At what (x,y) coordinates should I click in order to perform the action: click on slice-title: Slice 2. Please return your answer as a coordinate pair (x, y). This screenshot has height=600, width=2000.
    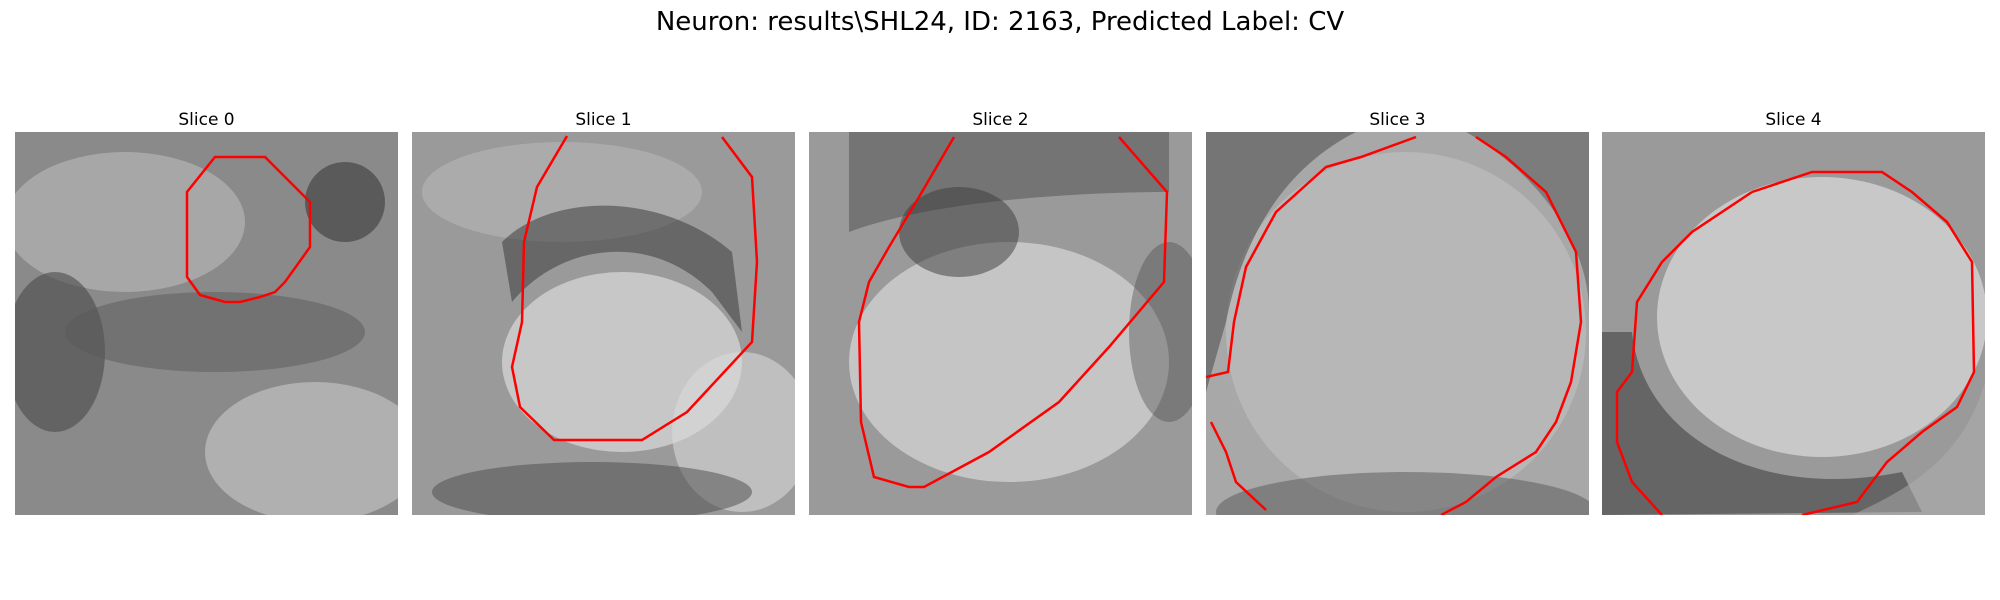
    Looking at the image, I should click on (1000, 120).